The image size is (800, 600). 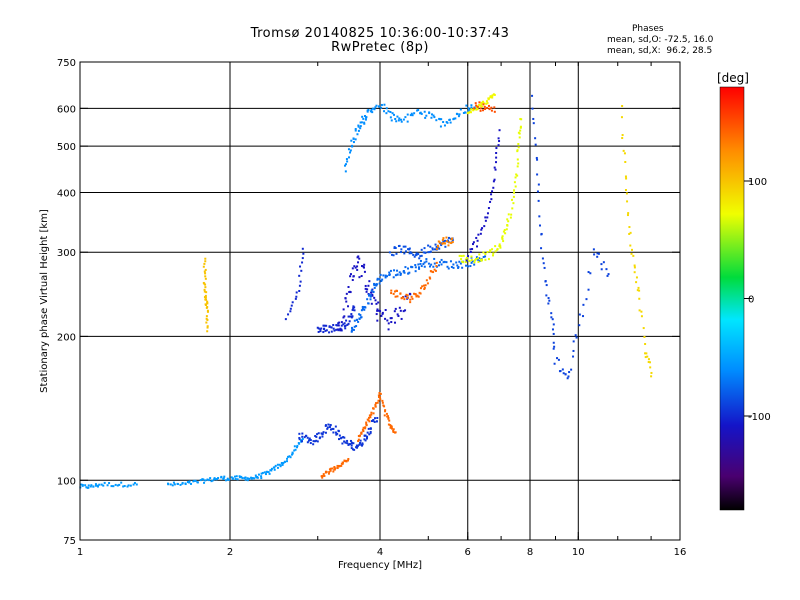 What do you see at coordinates (380, 552) in the screenshot?
I see `x-tick-label: 4` at bounding box center [380, 552].